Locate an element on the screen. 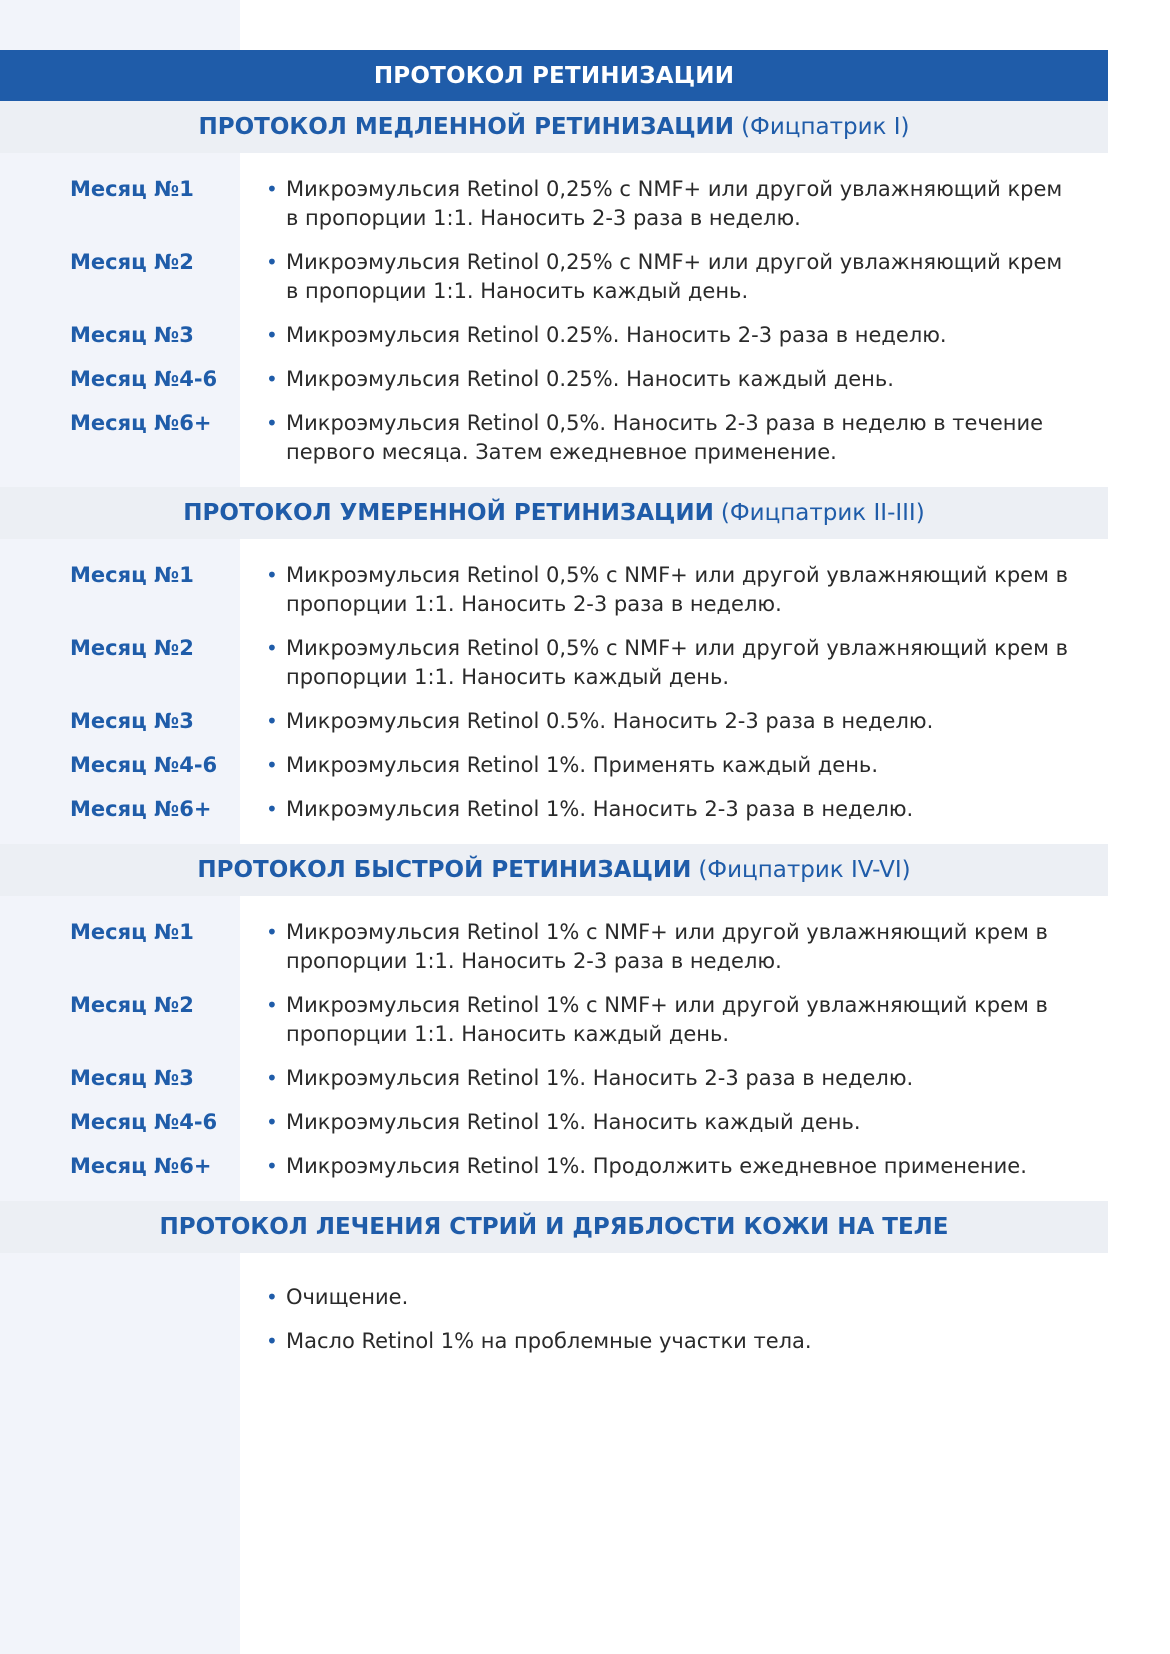 This screenshot has width=1170, height=1654. row-text: Очищение. is located at coordinates (347, 1297).